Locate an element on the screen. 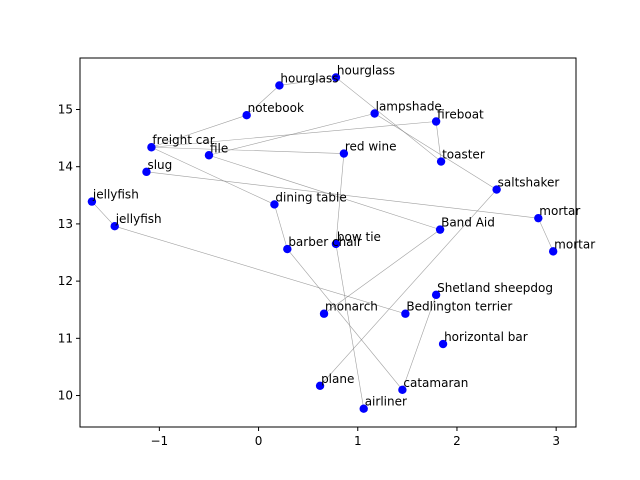 This screenshot has width=640, height=480. point-label: horizontal bar is located at coordinates (486, 337).